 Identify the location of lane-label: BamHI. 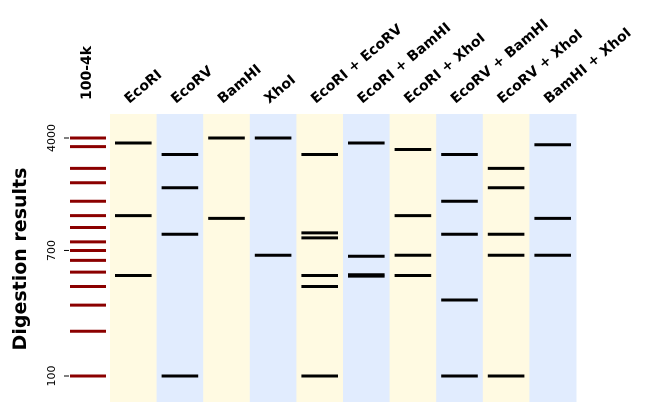
(240, 84).